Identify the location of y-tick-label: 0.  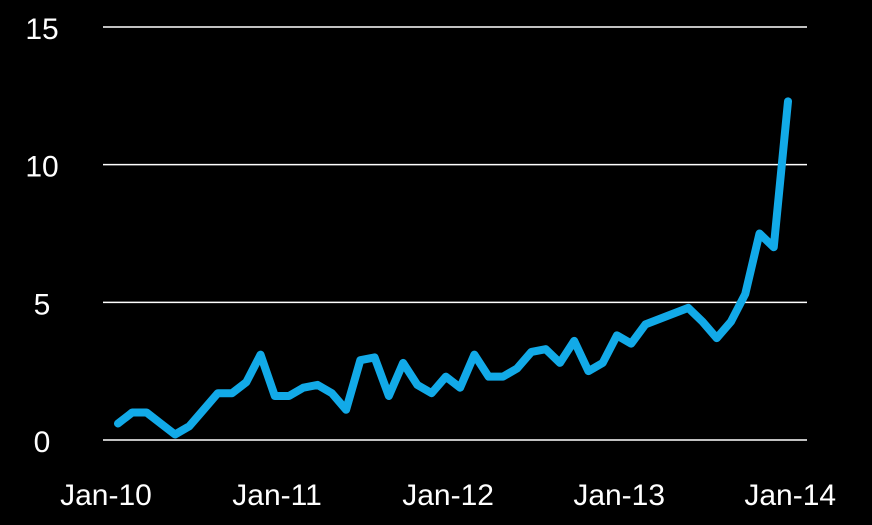
(42, 442).